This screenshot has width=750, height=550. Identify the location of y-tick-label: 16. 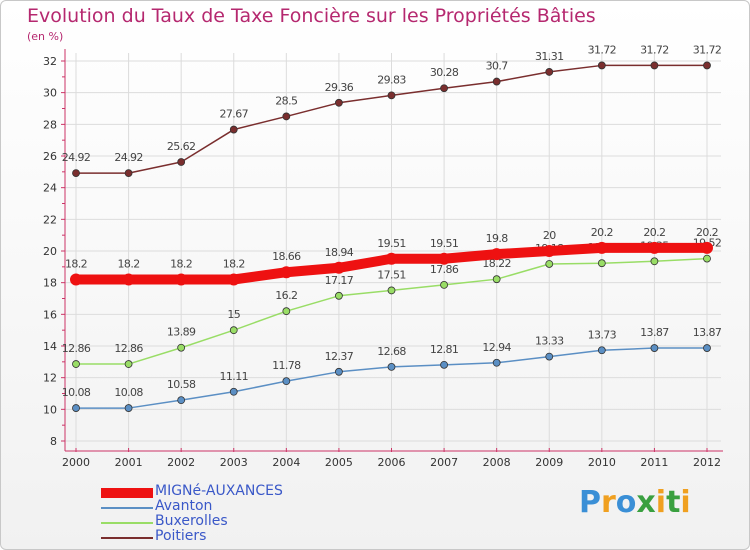
(50, 314).